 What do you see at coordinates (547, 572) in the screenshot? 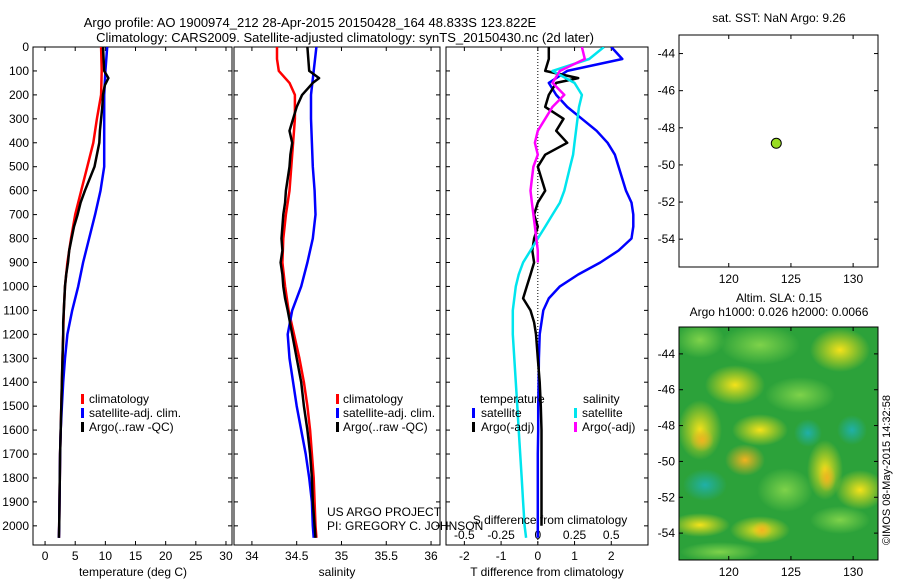
I see `t-difference-xlabel: T difference from climatology` at bounding box center [547, 572].